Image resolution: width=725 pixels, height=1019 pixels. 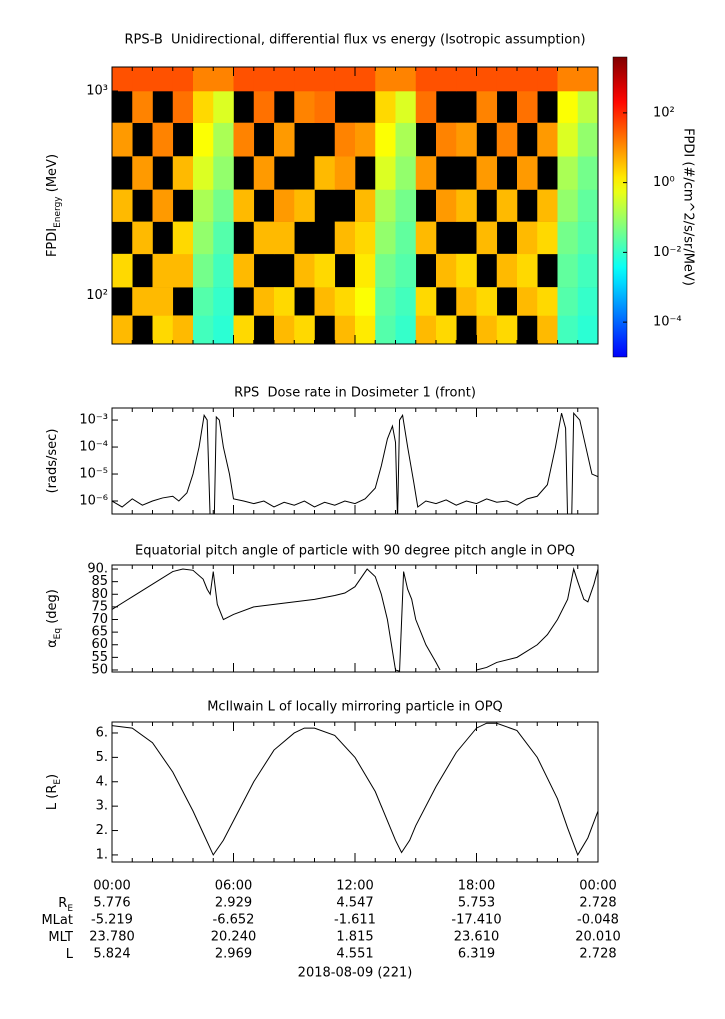 I want to click on y-tick-label: 50, so click(x=99, y=669).